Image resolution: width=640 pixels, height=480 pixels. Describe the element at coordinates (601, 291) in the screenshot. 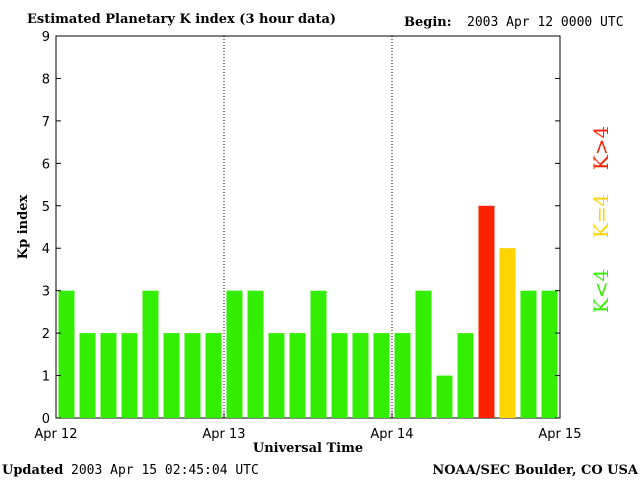

I see `legend-low: K<4` at that location.